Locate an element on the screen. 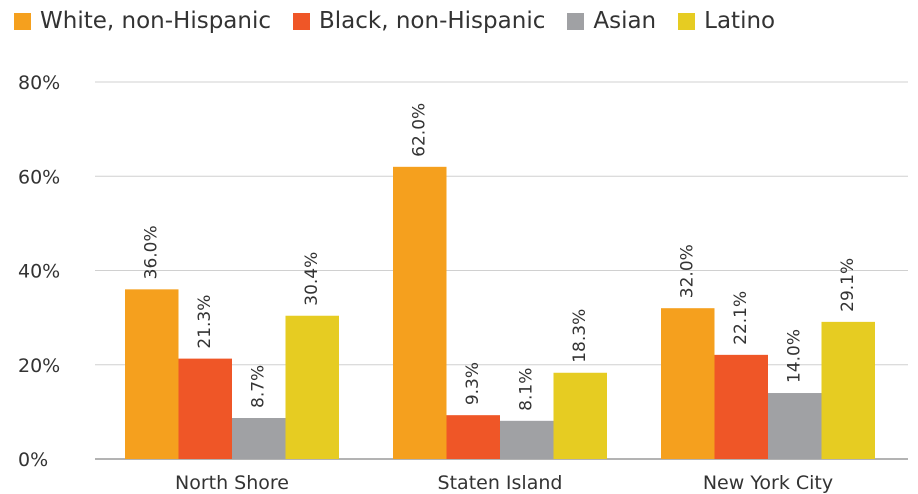  legend-label: Asian is located at coordinates (625, 21).